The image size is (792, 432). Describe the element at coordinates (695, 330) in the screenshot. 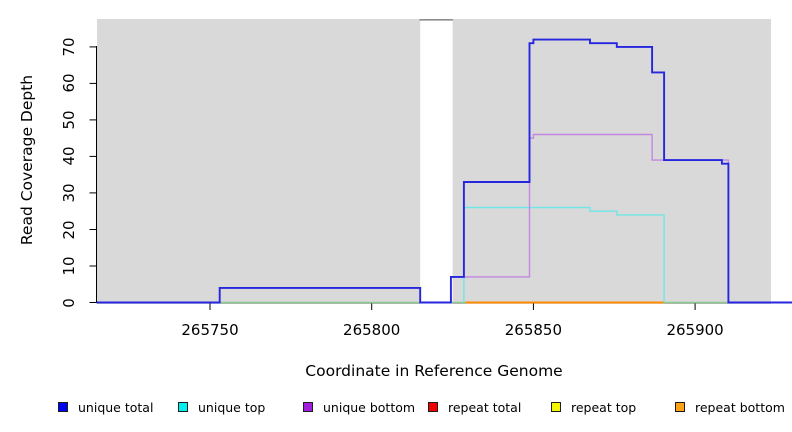

I see `x-tick-label: 265900` at that location.